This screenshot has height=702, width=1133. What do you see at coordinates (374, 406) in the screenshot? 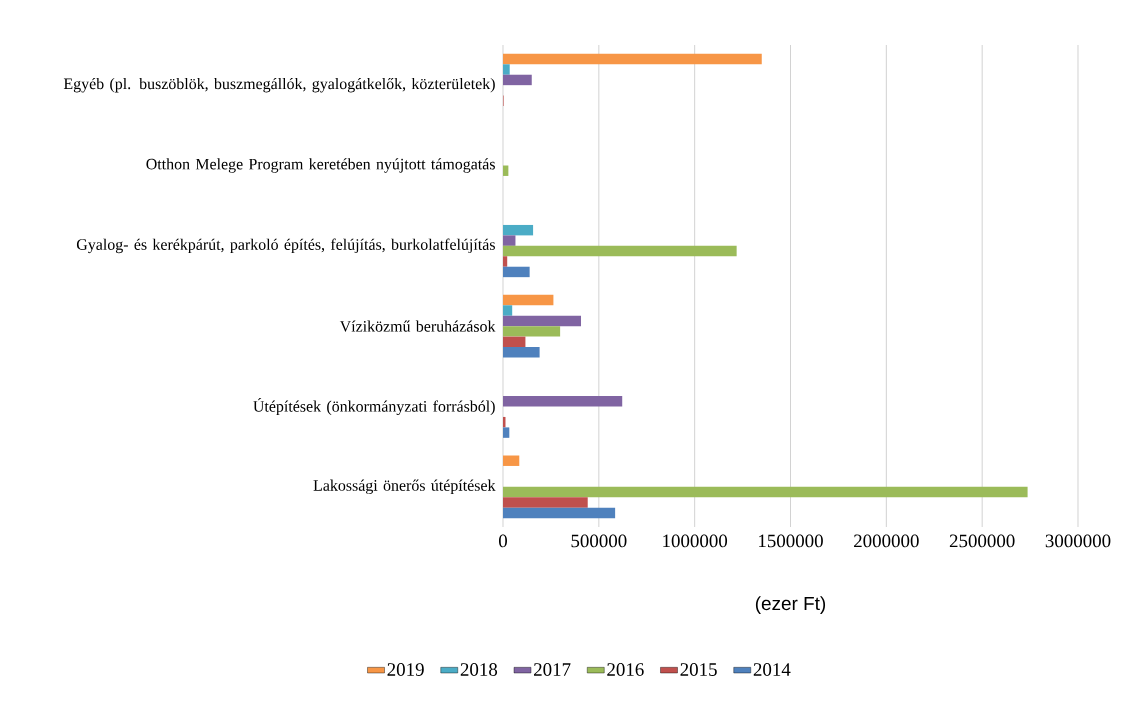
I see `y-tick-label: Útépítések (önkormányzati forrásból)` at bounding box center [374, 406].